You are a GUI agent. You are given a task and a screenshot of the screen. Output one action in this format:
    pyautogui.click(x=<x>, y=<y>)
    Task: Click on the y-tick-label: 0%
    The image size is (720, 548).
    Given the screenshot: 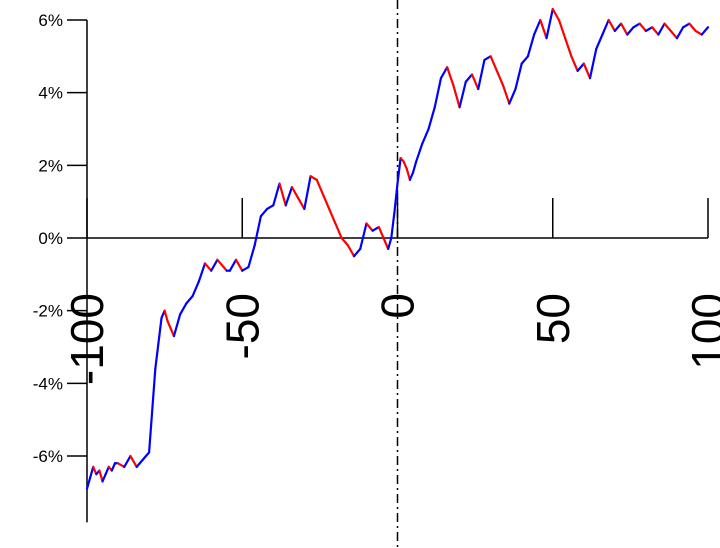 What is the action you would take?
    pyautogui.click(x=50, y=238)
    